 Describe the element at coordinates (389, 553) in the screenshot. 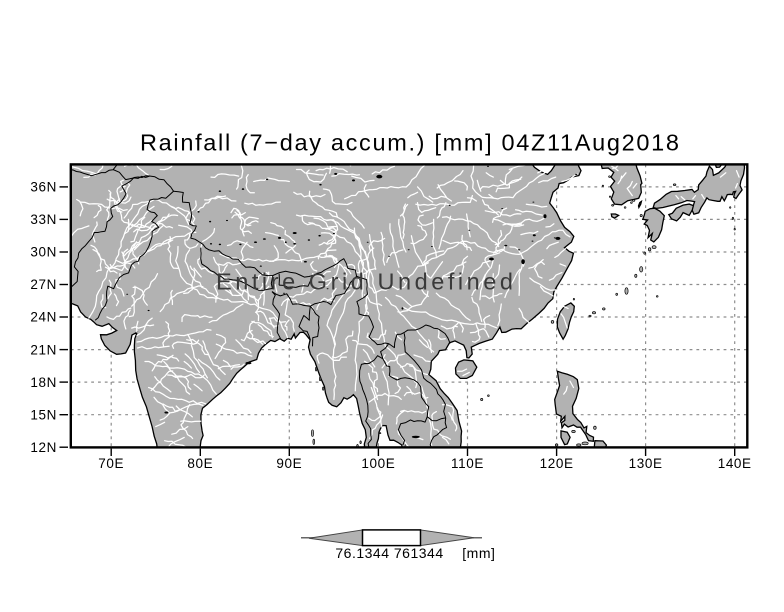

I see `svg-text: 76.1344 761344` at that location.